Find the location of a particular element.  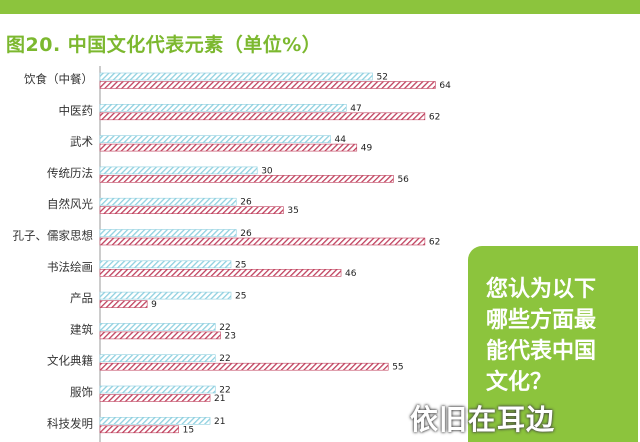

watermark-text: 依旧在耳边 is located at coordinates (483, 419).